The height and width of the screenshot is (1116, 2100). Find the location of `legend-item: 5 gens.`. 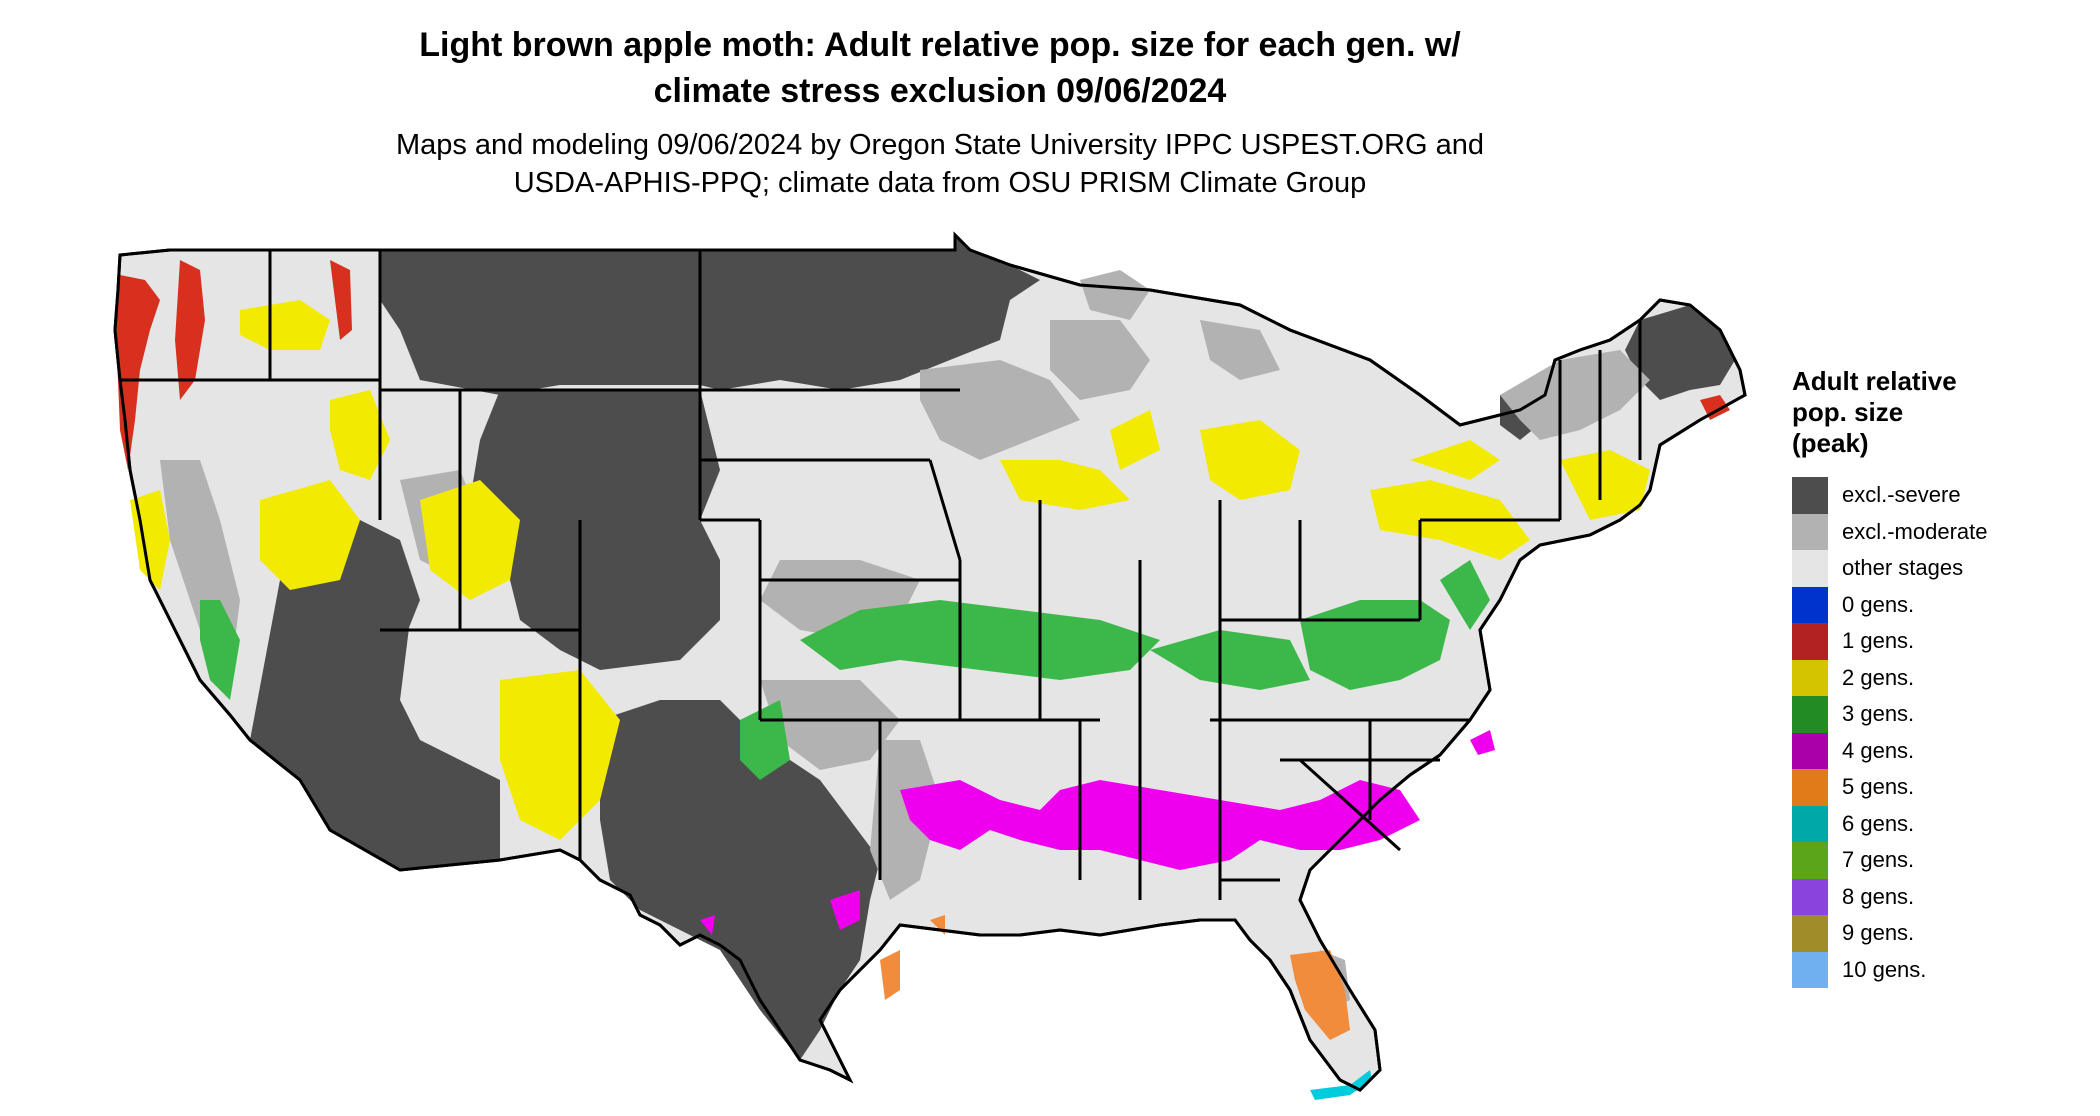

legend-item: 5 gens. is located at coordinates (1942, 787).